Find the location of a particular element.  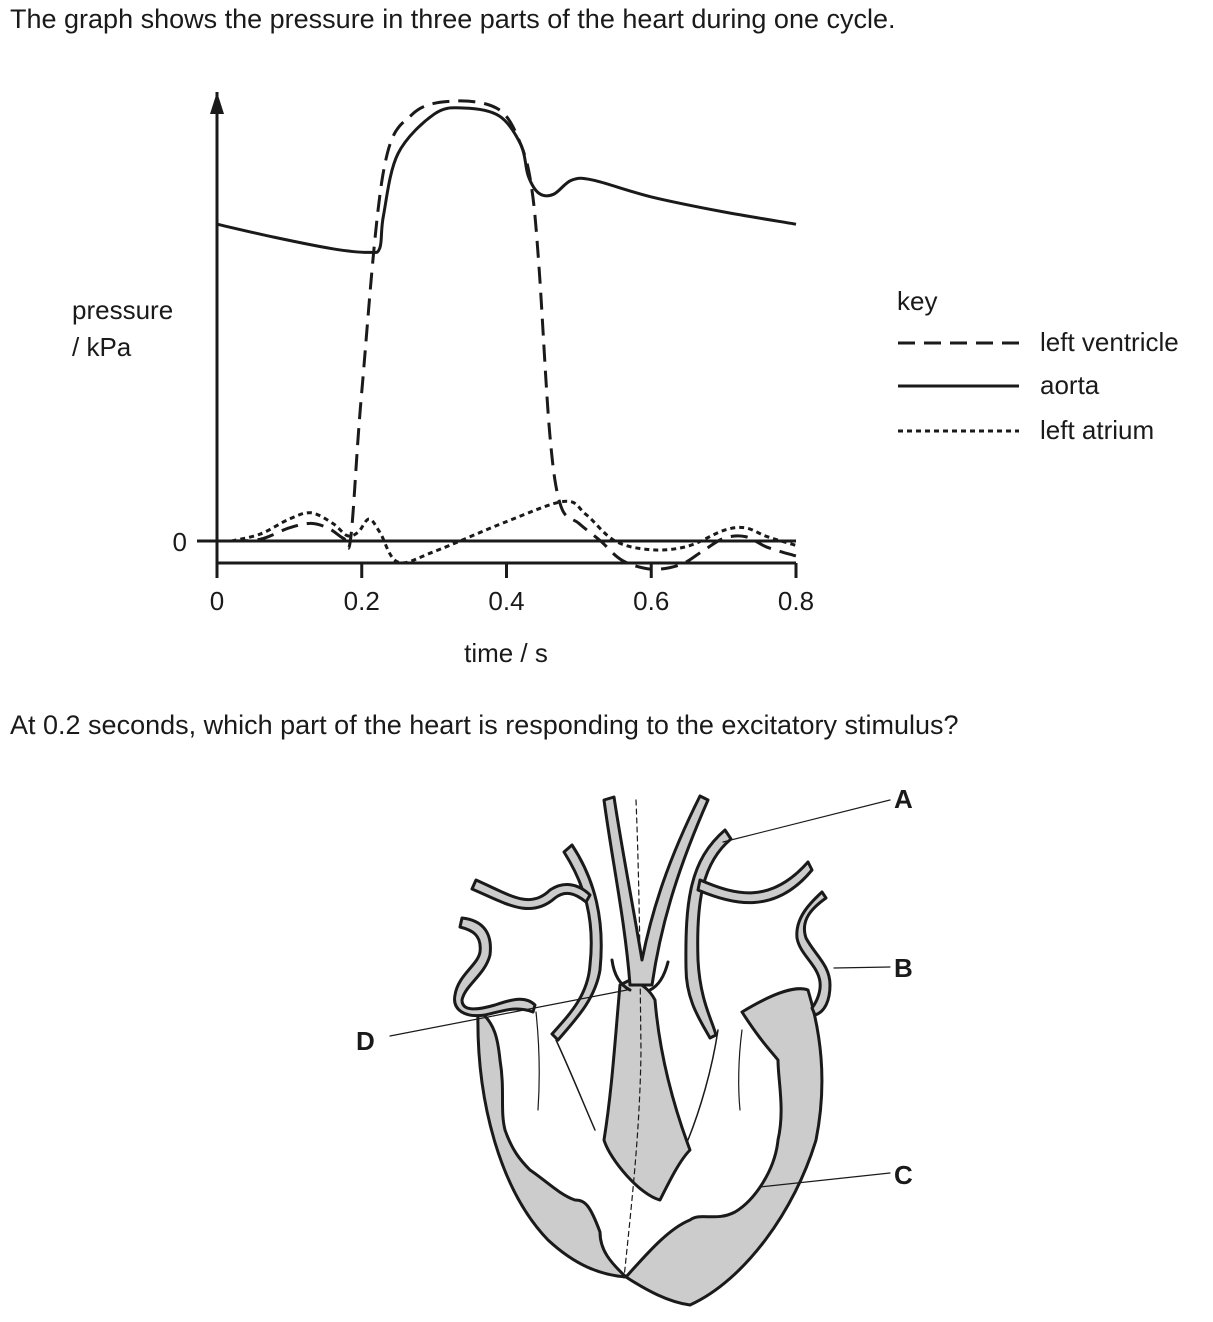

legend-label-left-ventricle: left ventricle is located at coordinates (1109, 342).